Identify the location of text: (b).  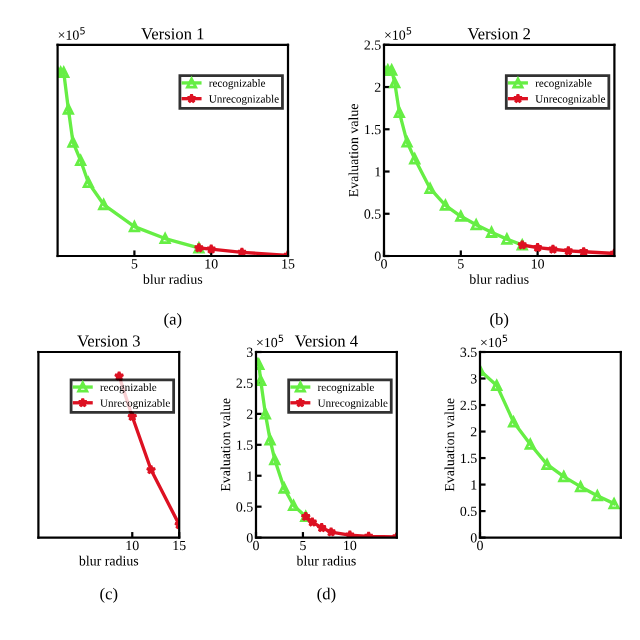
(499, 321).